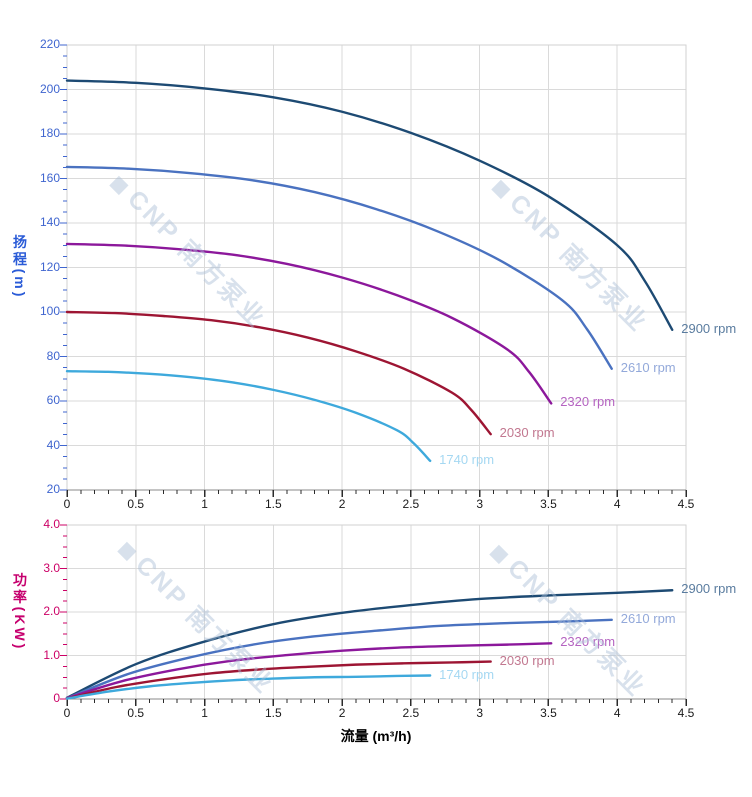  Describe the element at coordinates (49, 88) in the screenshot. I see `y-tick-label: 200` at that location.